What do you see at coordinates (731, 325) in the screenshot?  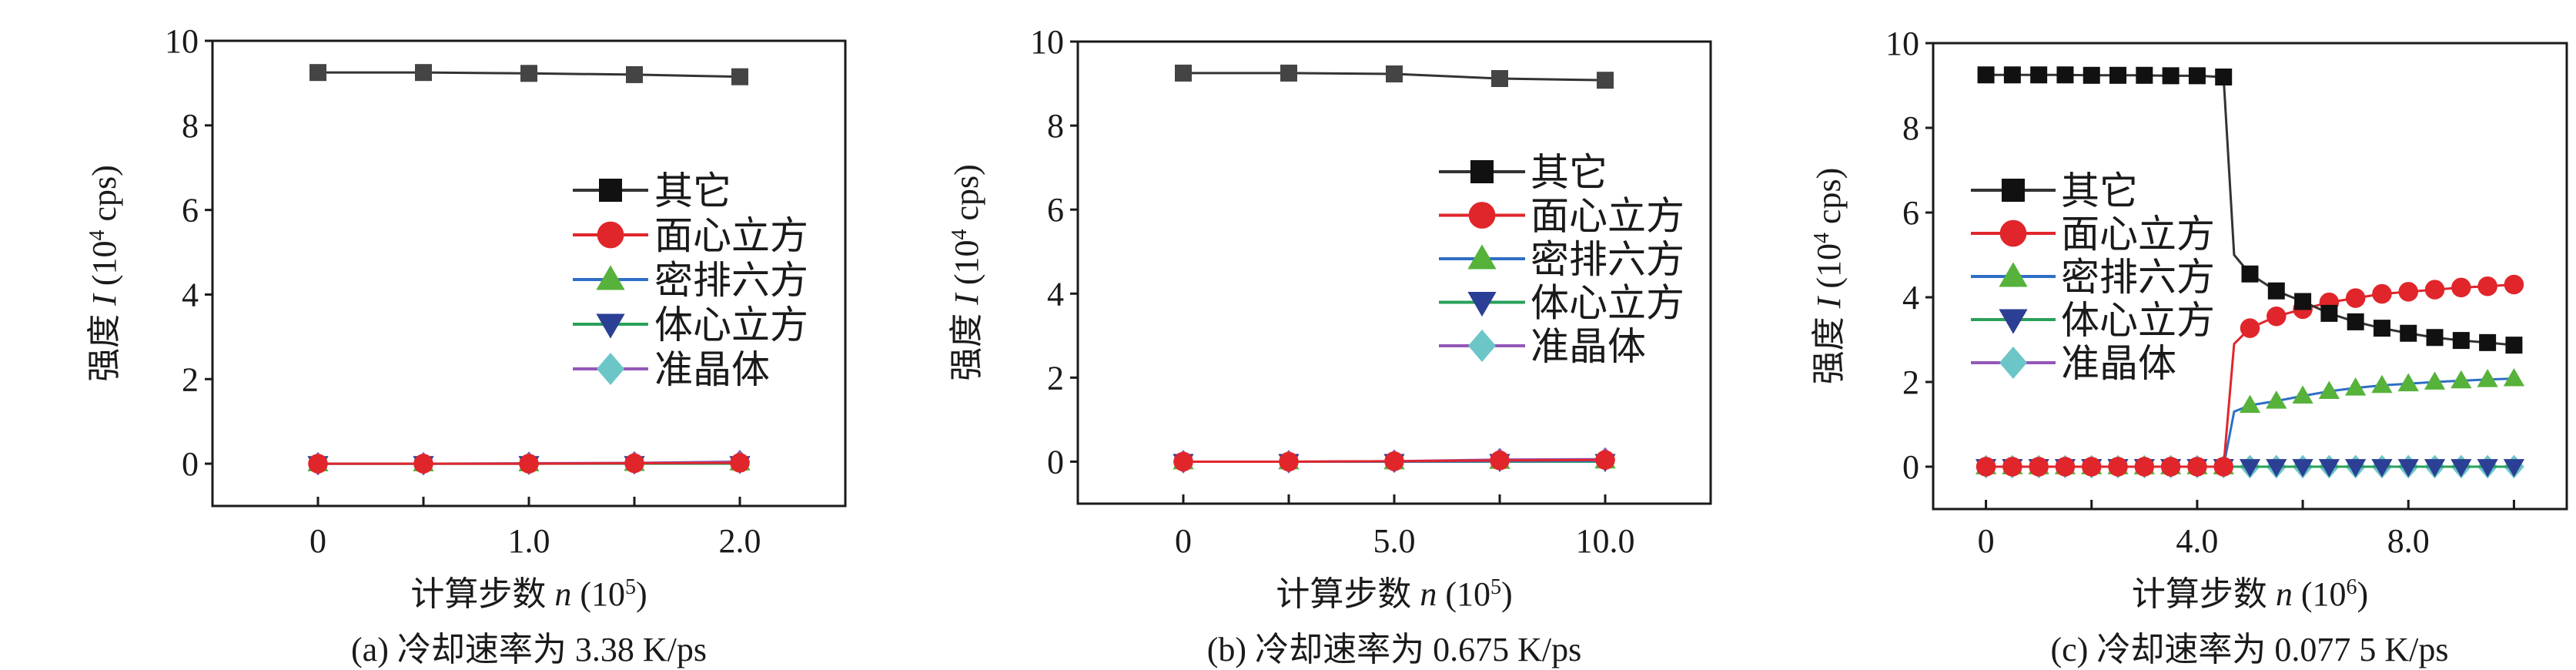 I see `legend-label: 体心立方` at bounding box center [731, 325].